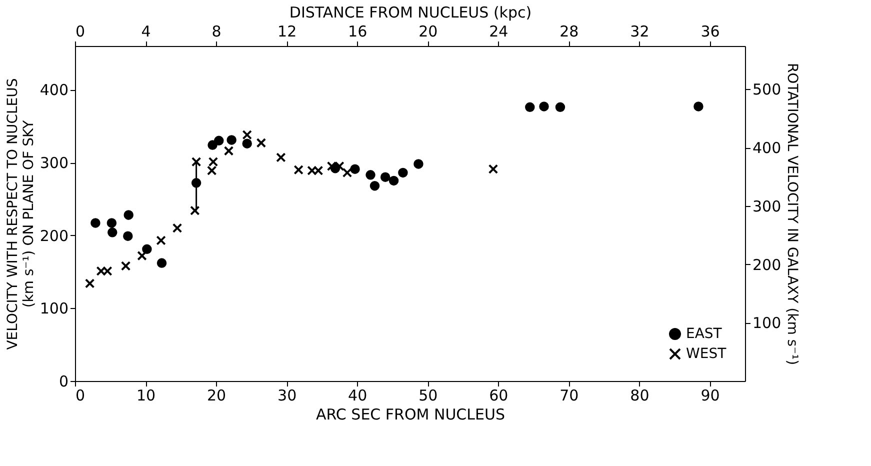 This screenshot has width=871, height=466. Describe the element at coordinates (410, 415) in the screenshot. I see `x-axis-title: ARC SEC FROM NUCLEUS` at that location.